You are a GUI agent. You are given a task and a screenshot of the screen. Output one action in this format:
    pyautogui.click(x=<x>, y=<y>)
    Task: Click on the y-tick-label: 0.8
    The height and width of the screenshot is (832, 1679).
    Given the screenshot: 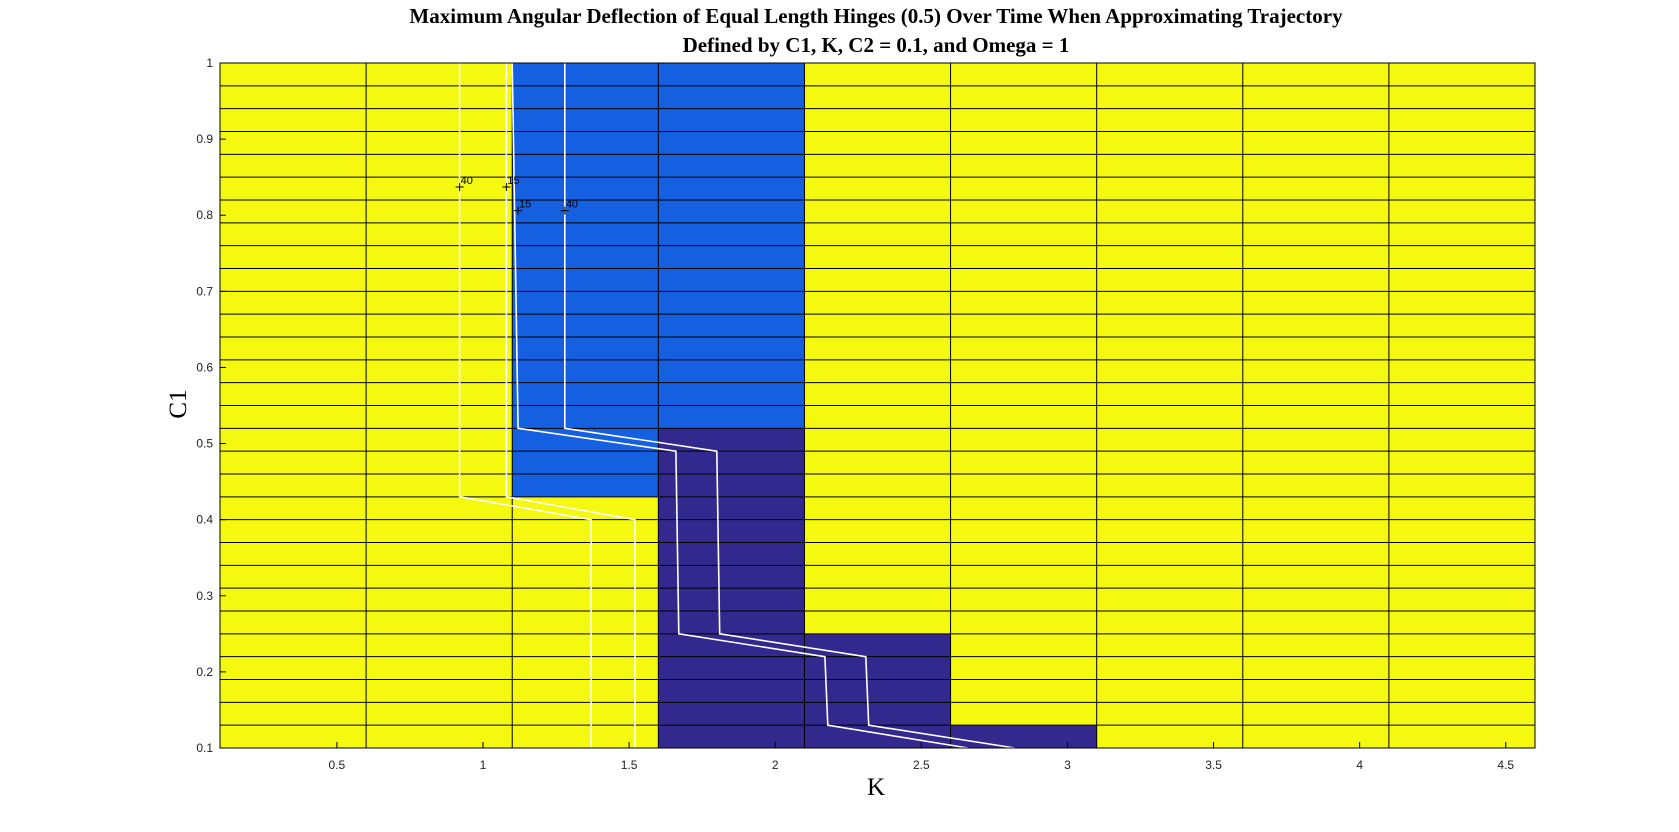 What is the action you would take?
    pyautogui.click(x=204, y=215)
    